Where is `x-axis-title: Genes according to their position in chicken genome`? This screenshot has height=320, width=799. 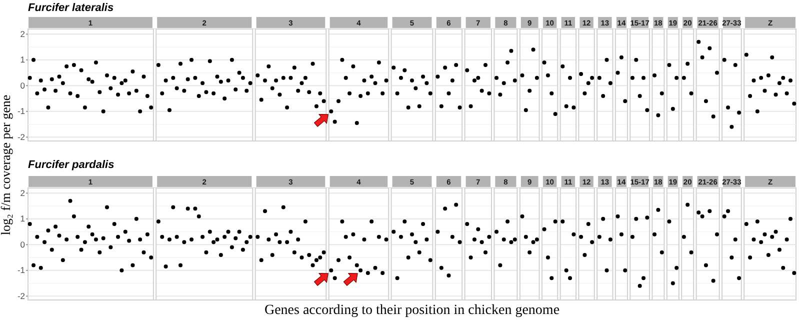 x-axis-title: Genes according to their position in chicken genome is located at coordinates (412, 310).